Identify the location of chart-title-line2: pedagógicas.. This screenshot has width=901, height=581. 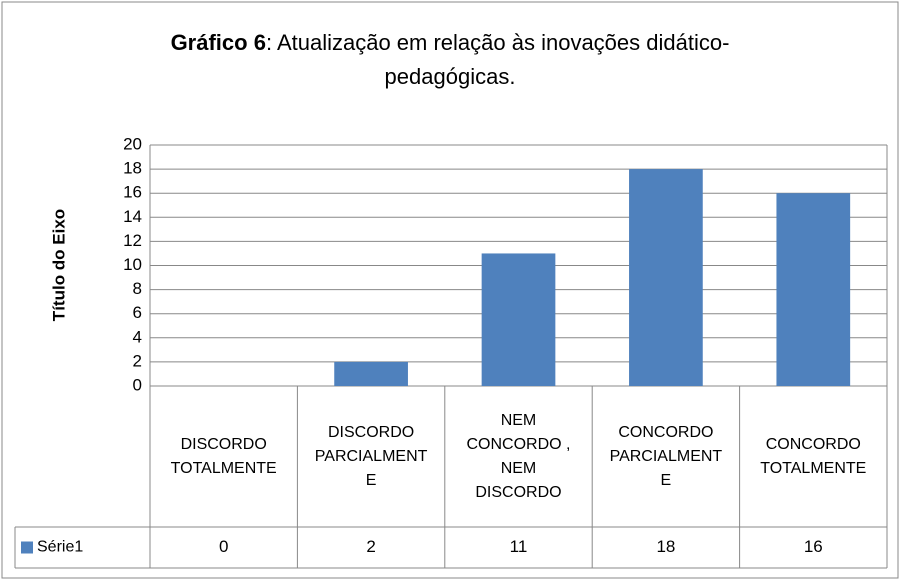
(450, 76).